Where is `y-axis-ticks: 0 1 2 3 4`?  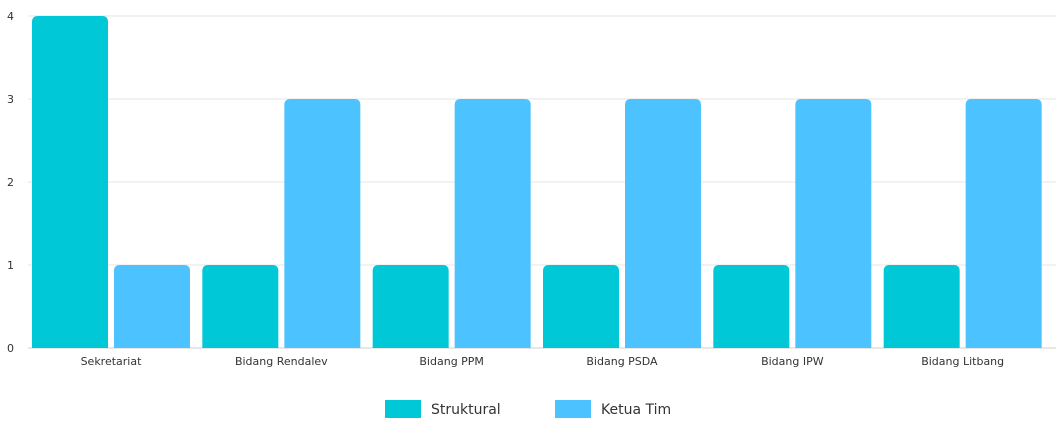
y-axis-ticks: 0 1 2 3 4 is located at coordinates (10, 182).